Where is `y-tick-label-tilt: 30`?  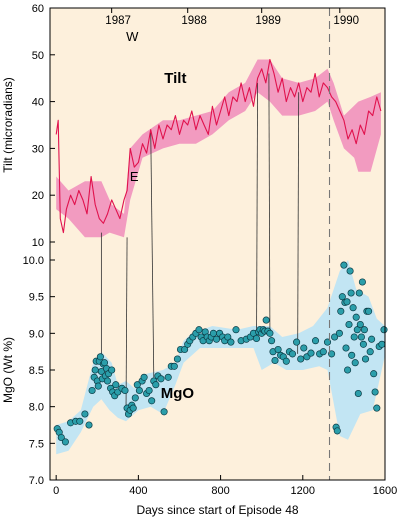 y-tick-label-tilt: 30 is located at coordinates (38, 149).